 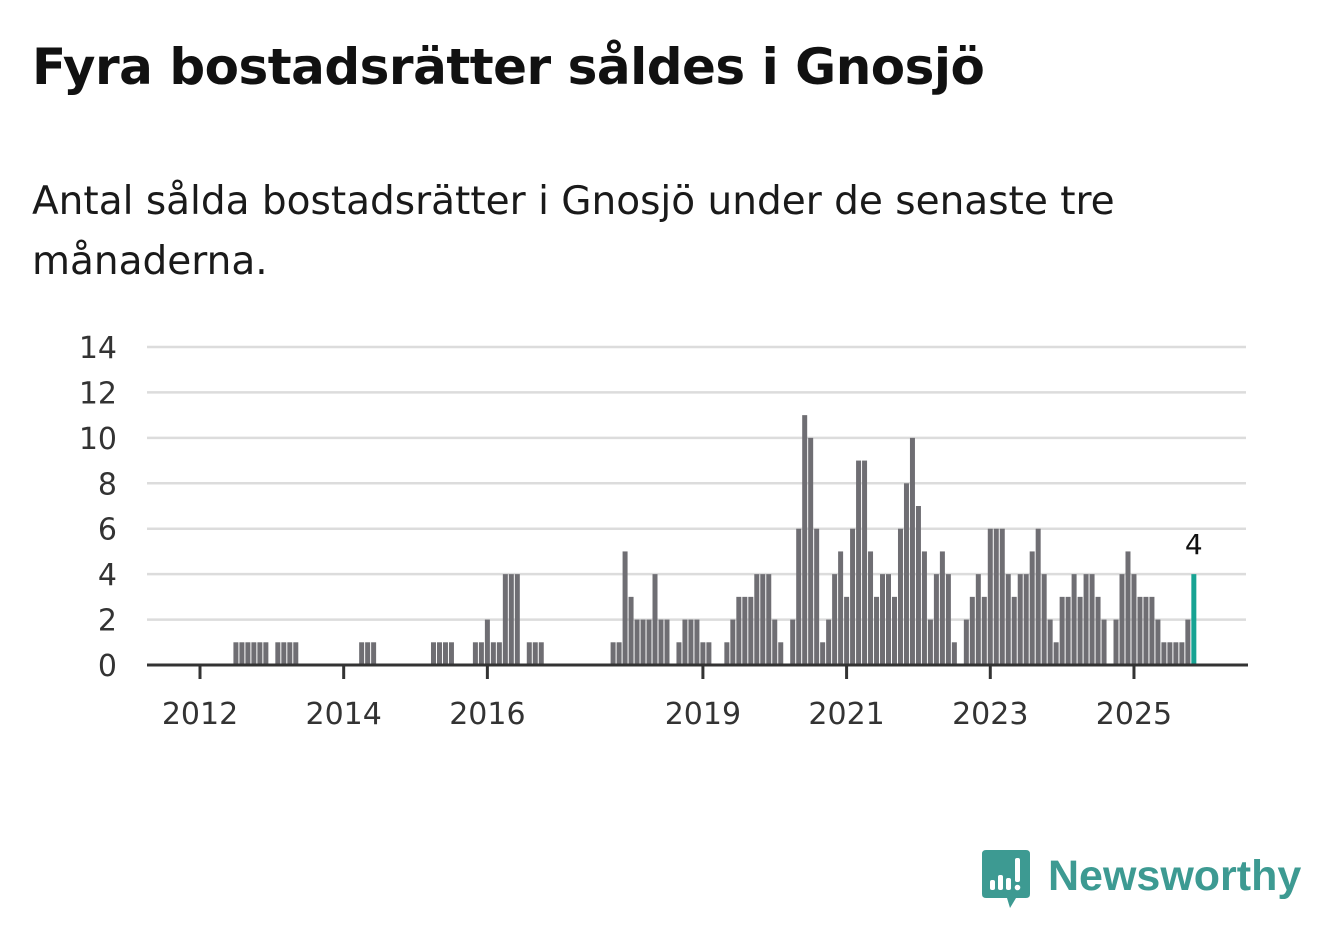 I want to click on x-tick-label: 2019, so click(x=703, y=714).